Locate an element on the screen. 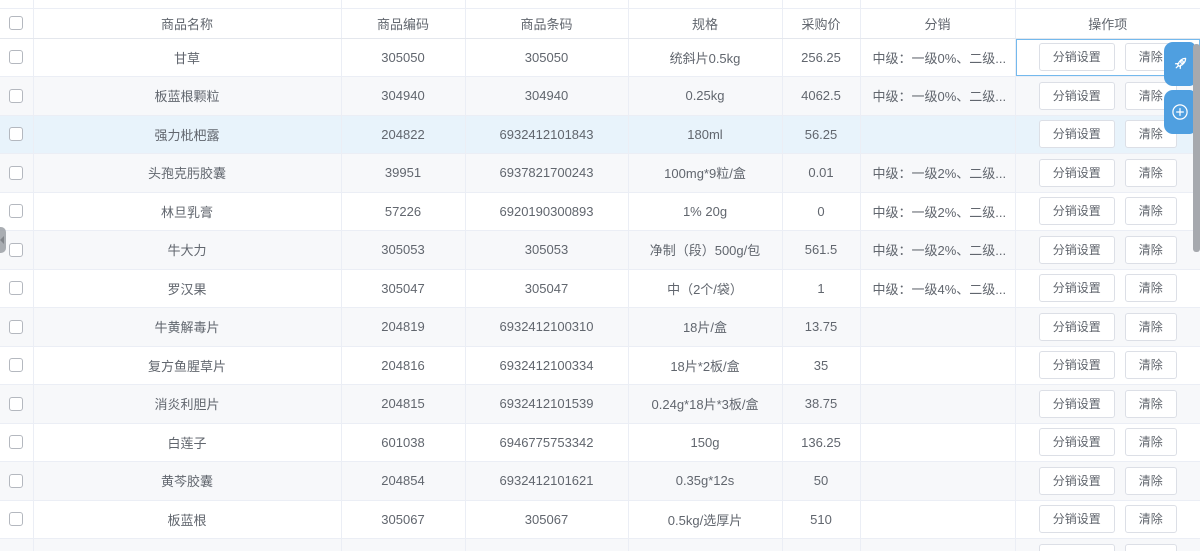  sidebar-collapse-handle is located at coordinates (3, 240).